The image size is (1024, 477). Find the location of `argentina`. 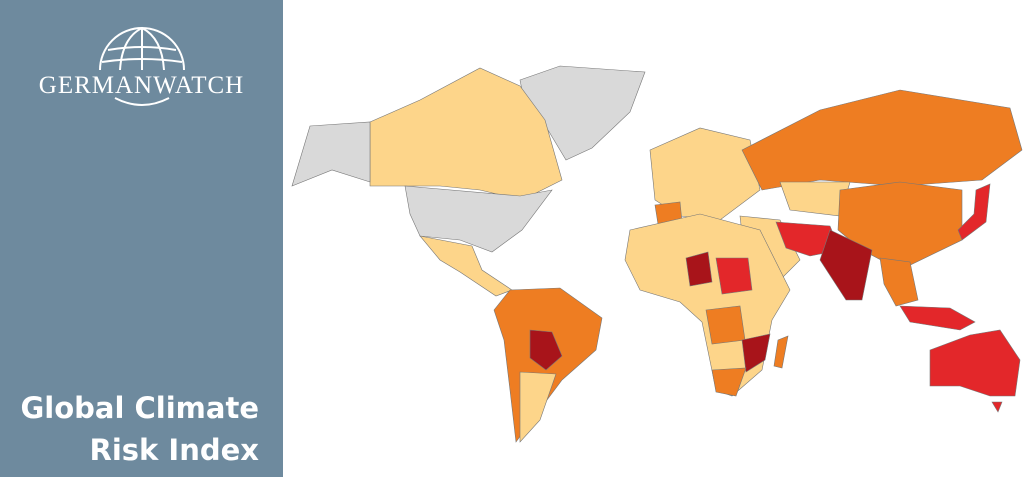

argentina is located at coordinates (538, 407).